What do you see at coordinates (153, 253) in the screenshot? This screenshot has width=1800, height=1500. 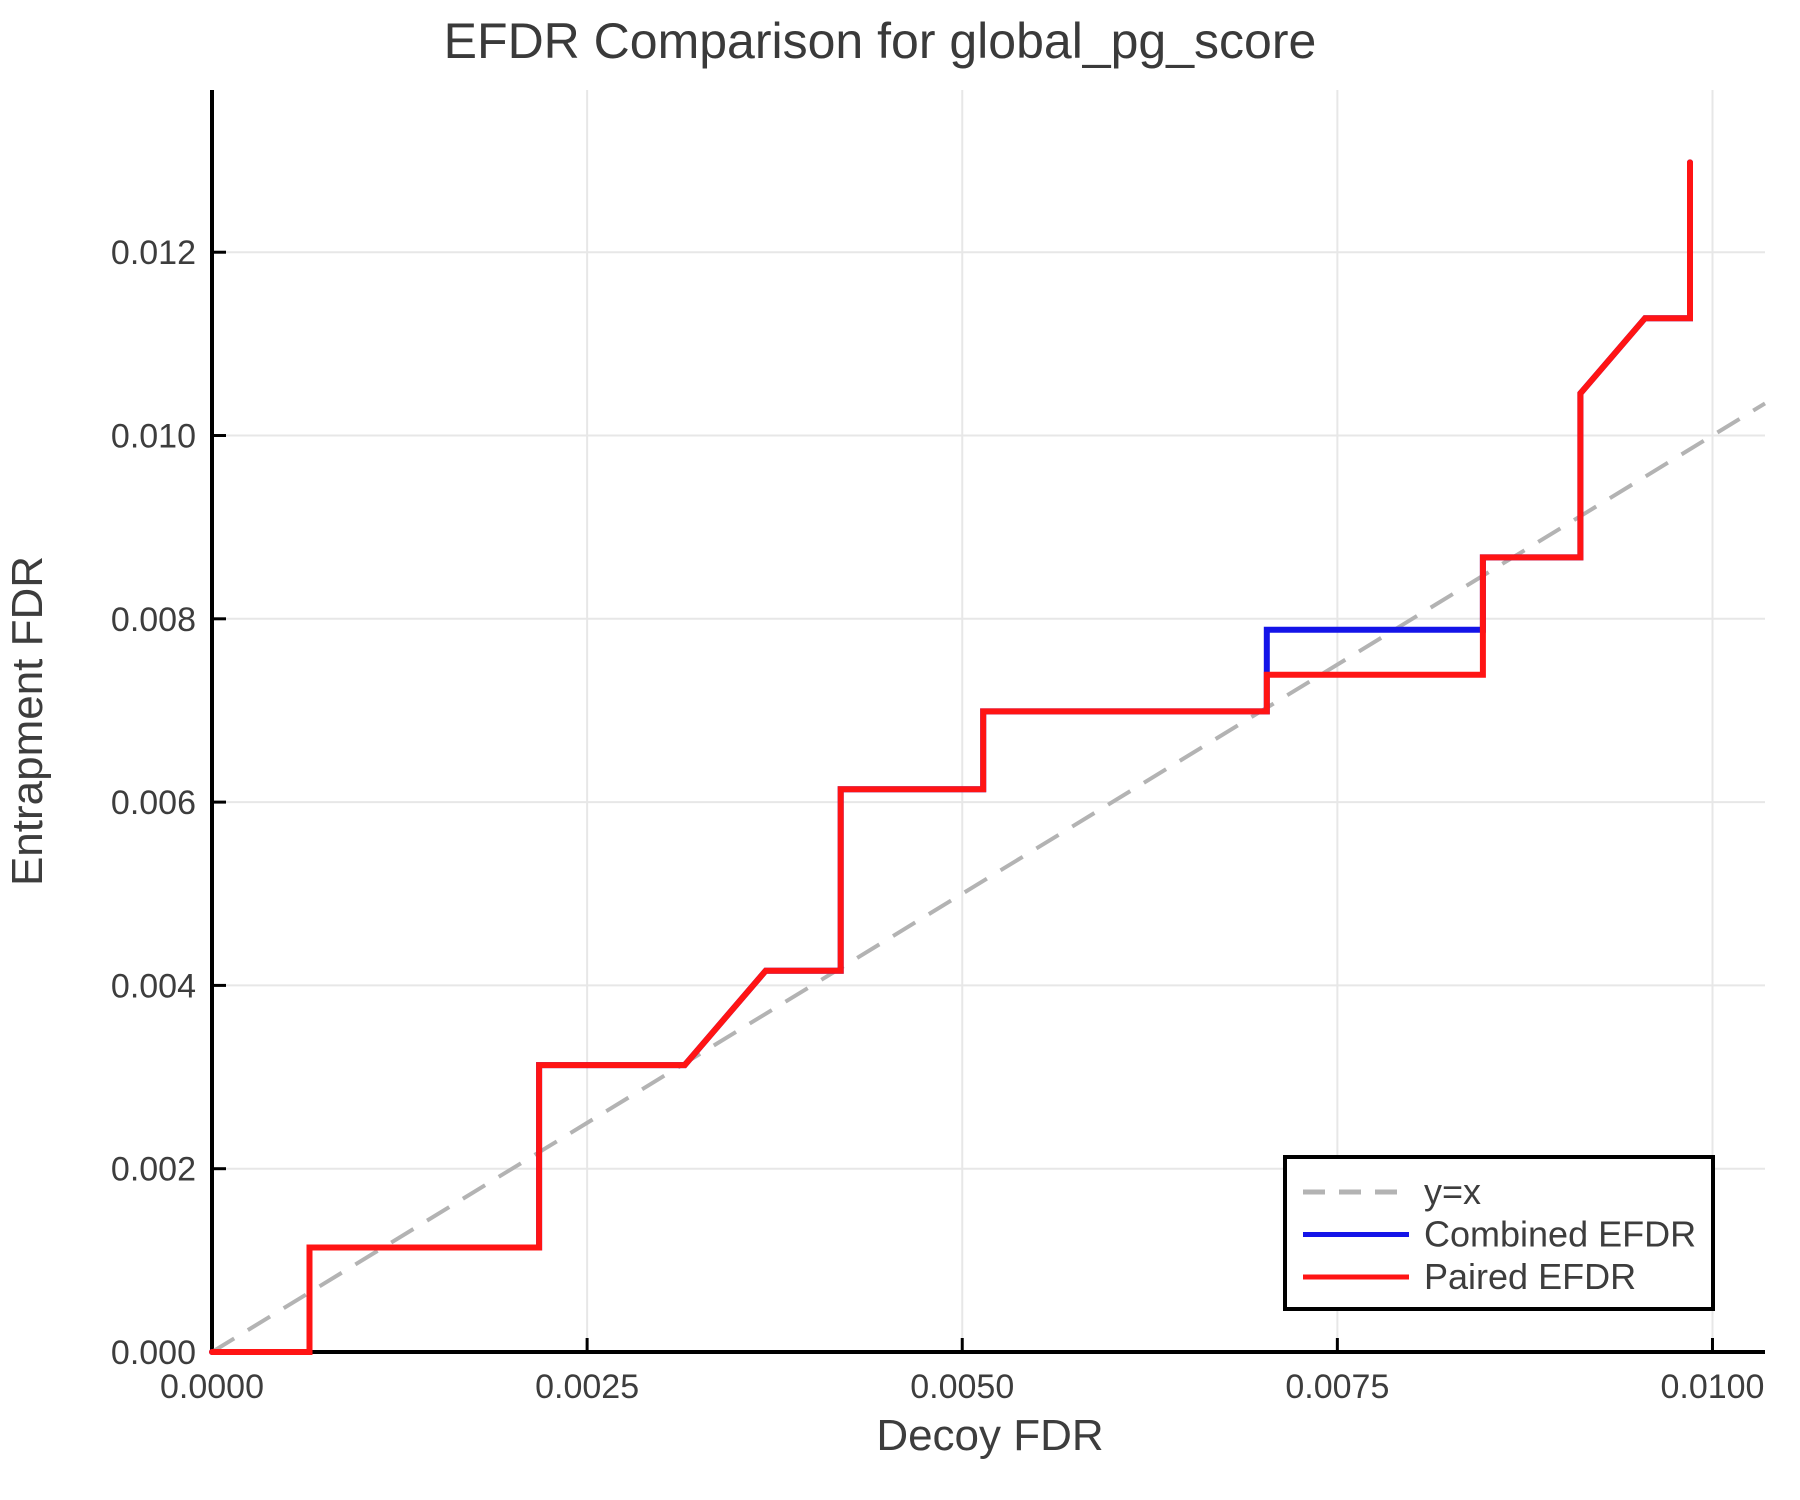 I see `y-tick-label: 0.012` at bounding box center [153, 253].